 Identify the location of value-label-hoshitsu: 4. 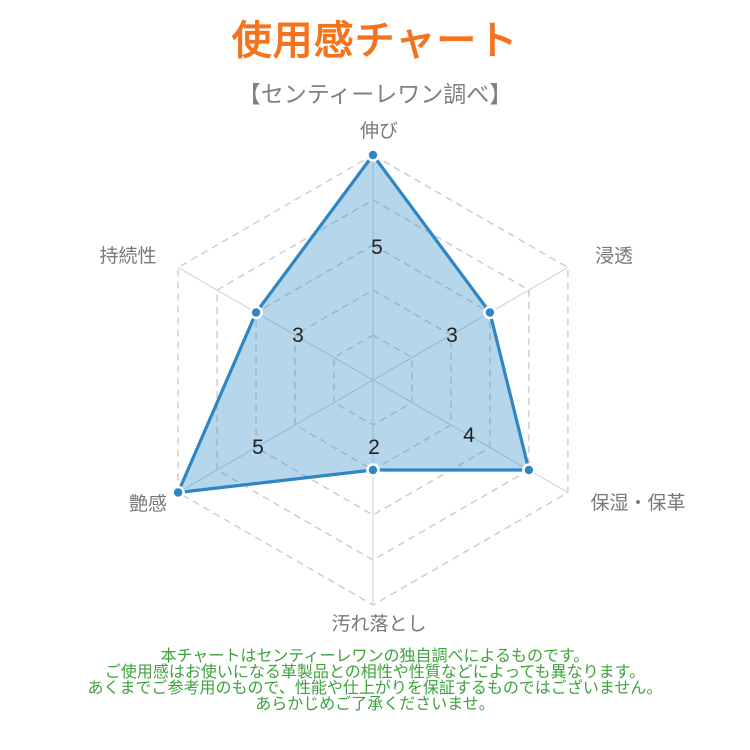
(469, 435).